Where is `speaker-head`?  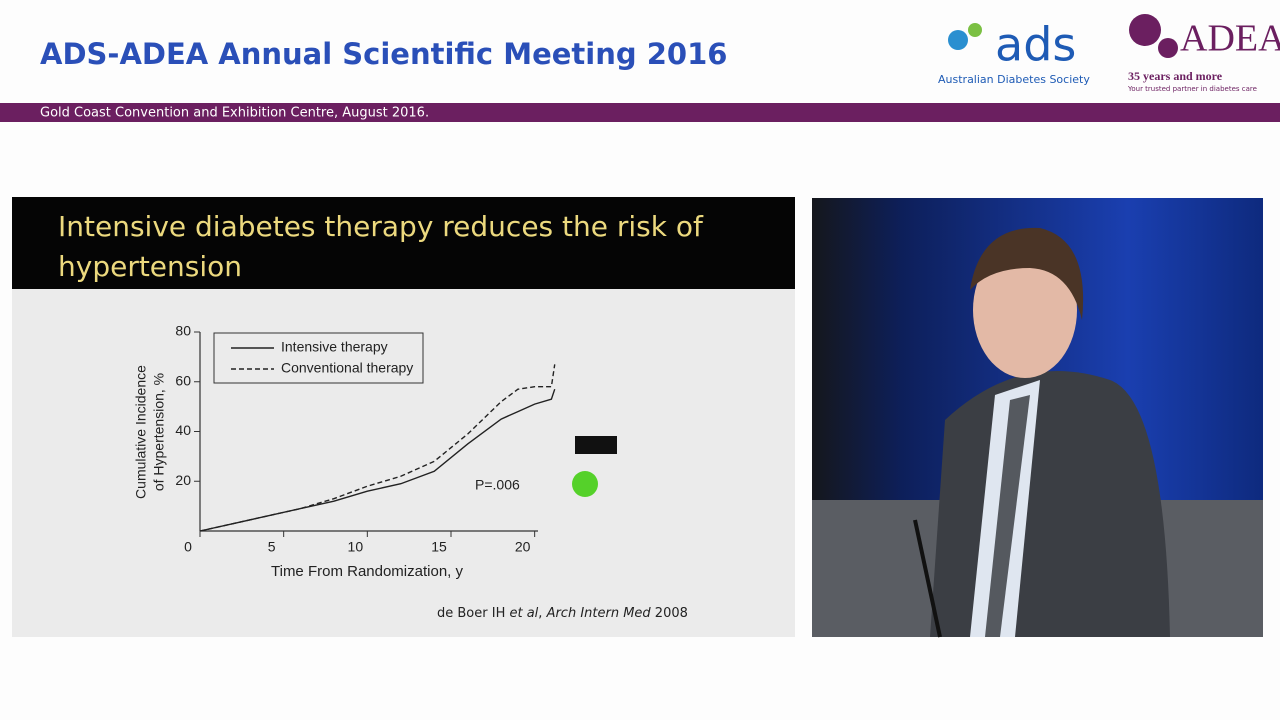
speaker-head is located at coordinates (1025, 310).